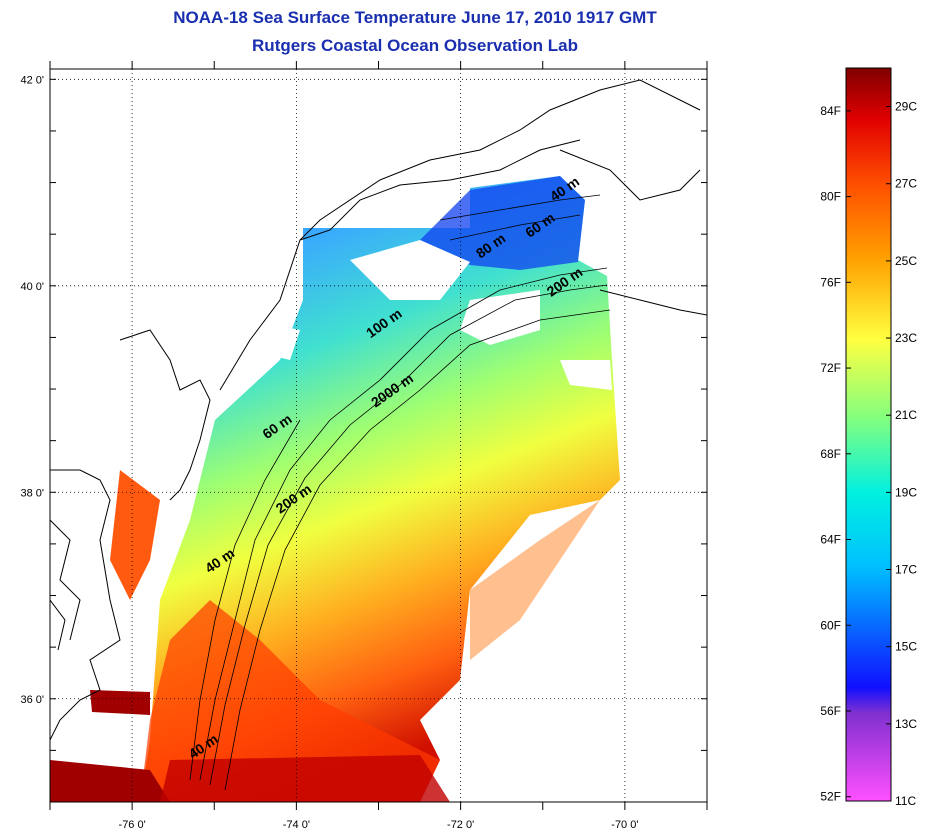  I want to click on celsius-label: 29C, so click(906, 107).